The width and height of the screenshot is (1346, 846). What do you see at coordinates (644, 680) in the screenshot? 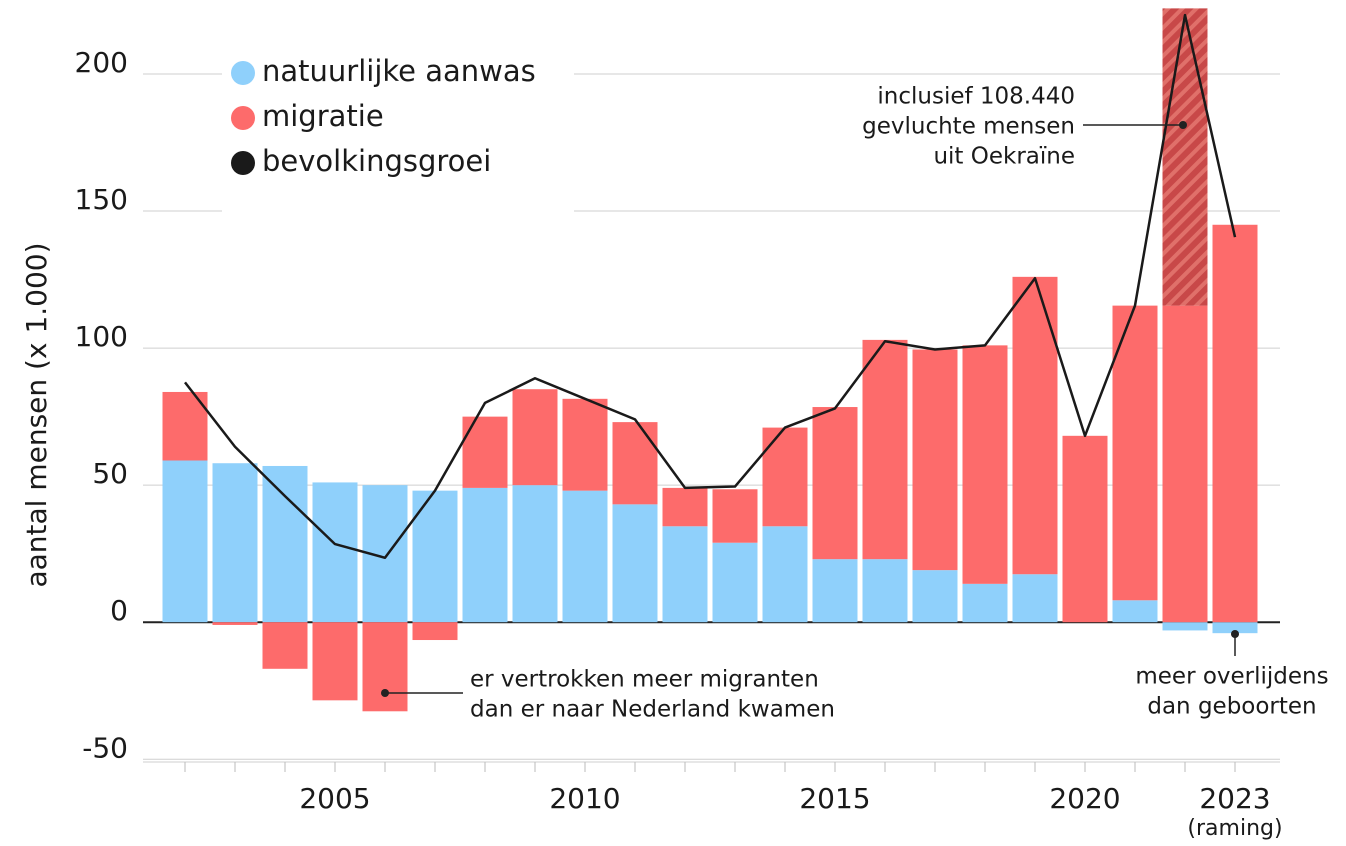
I see `annotation: er vertrokken meer migranten` at bounding box center [644, 680].